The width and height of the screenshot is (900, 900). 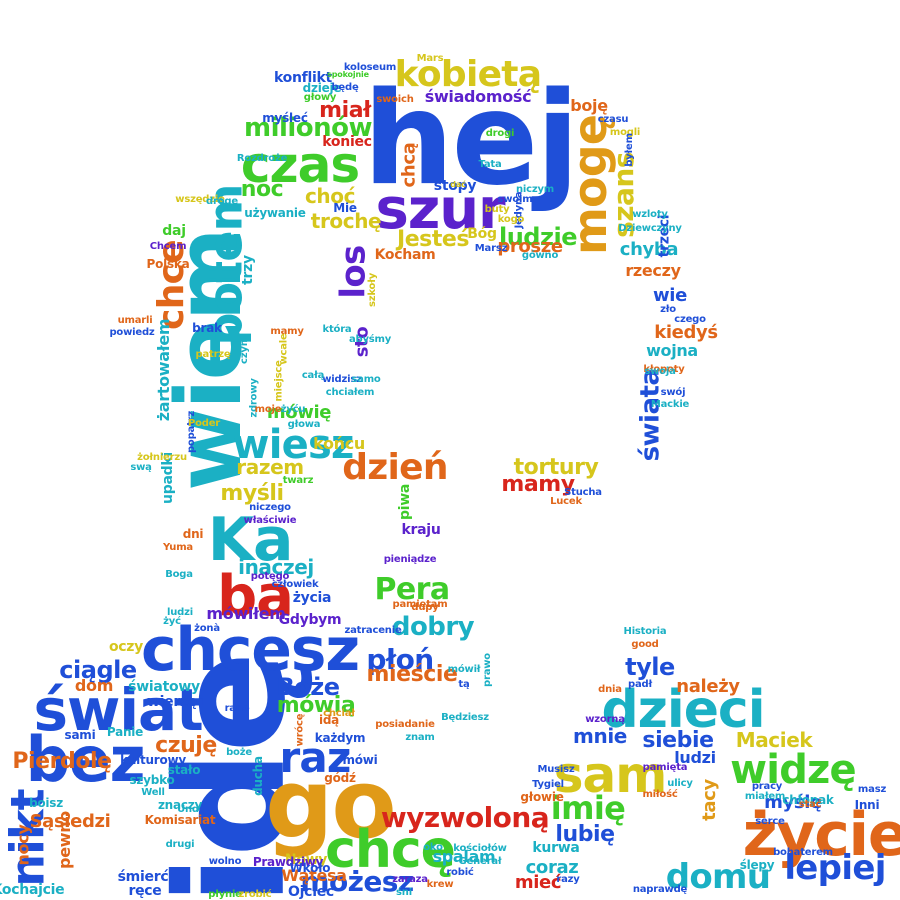 What do you see at coordinates (252, 493) in the screenshot?
I see `cloud-word: myśli` at bounding box center [252, 493].